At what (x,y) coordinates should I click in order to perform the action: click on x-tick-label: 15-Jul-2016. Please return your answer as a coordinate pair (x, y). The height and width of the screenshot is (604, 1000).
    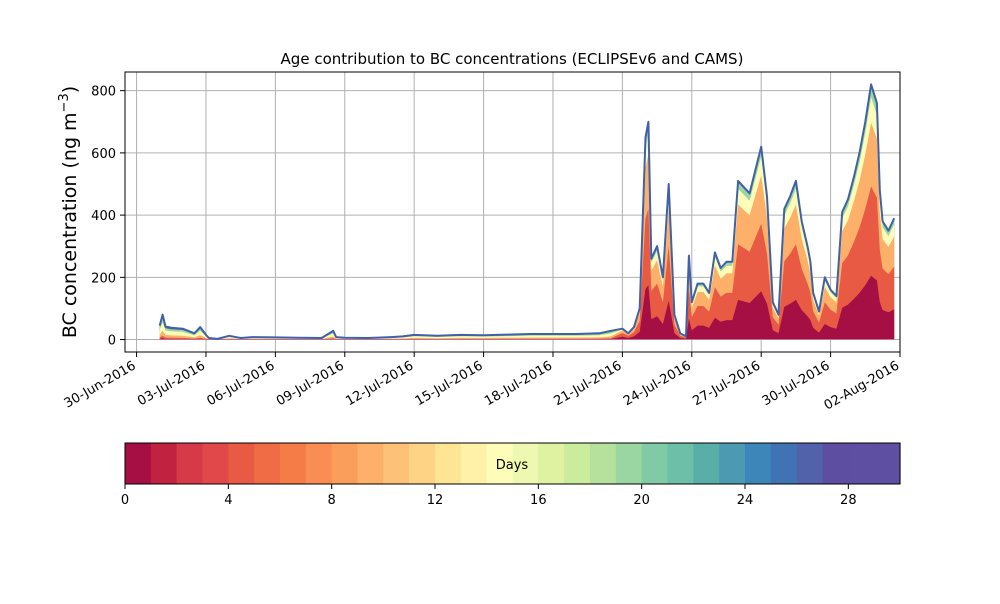
    Looking at the image, I should click on (449, 383).